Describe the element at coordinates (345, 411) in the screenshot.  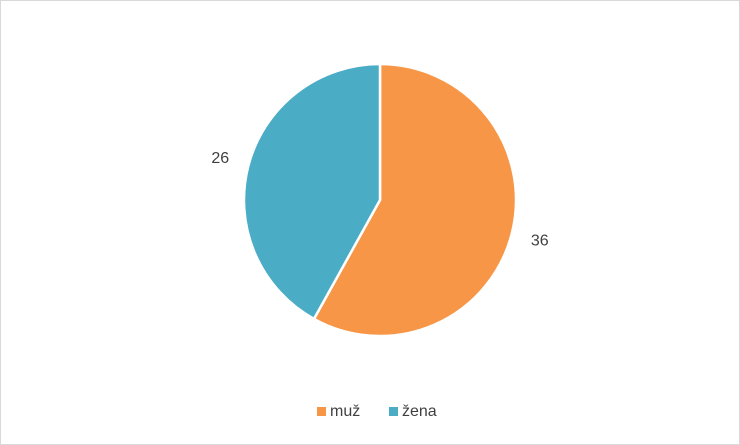
I see `legend-label: muž` at that location.